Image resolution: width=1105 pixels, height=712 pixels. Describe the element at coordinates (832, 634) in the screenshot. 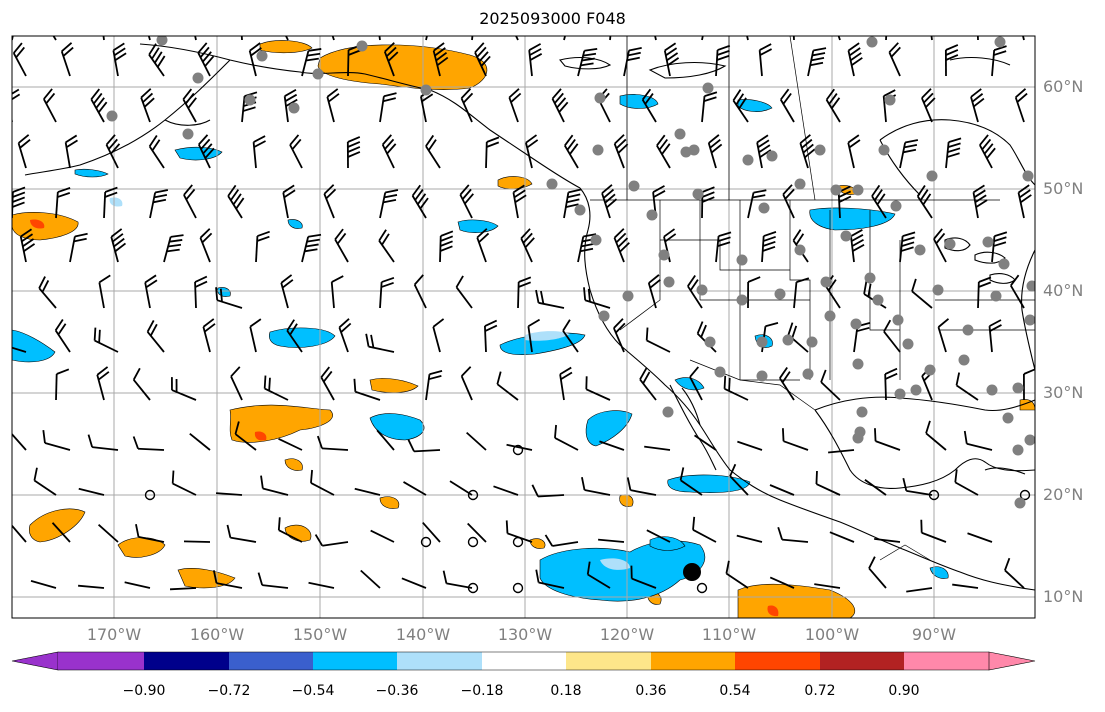

I see `lon-label-100w: 100°W` at that location.